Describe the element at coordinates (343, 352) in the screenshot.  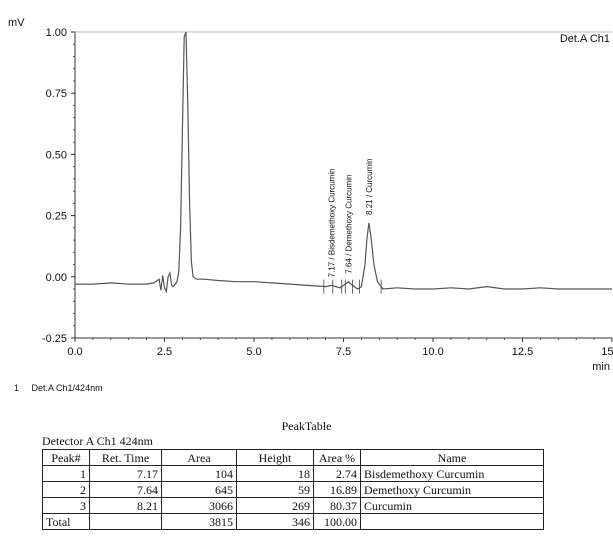
I see `x-tick-label: 7.5` at that location.